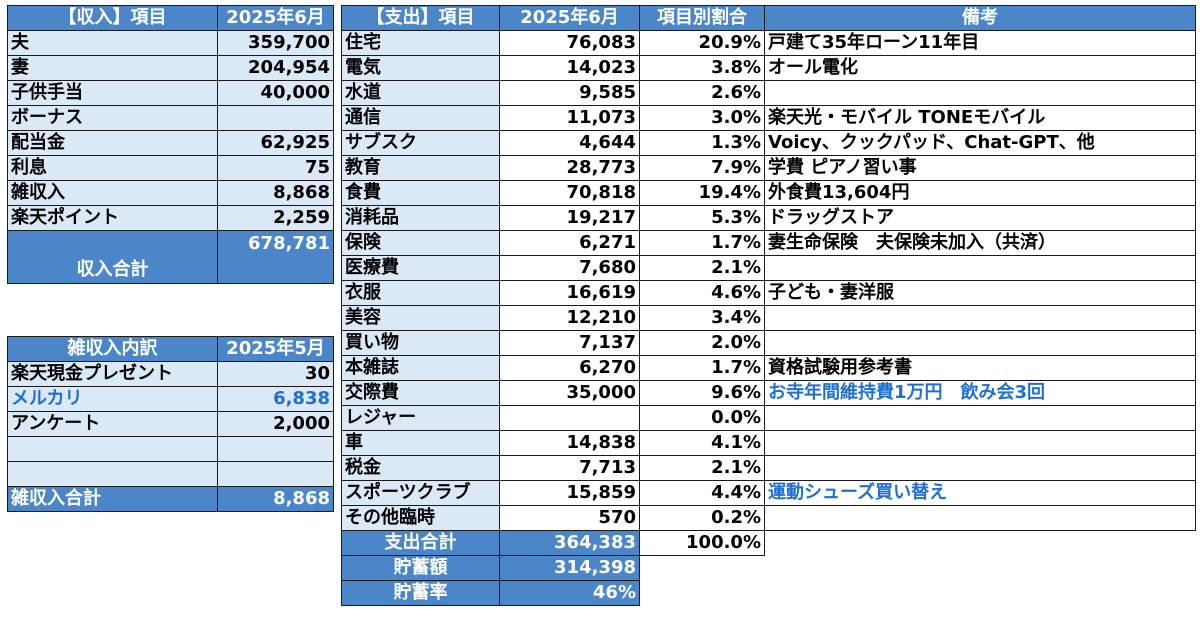 This screenshot has height=630, width=1200. What do you see at coordinates (569, 43) in the screenshot?
I see `expense-row-value: 76,083` at bounding box center [569, 43].